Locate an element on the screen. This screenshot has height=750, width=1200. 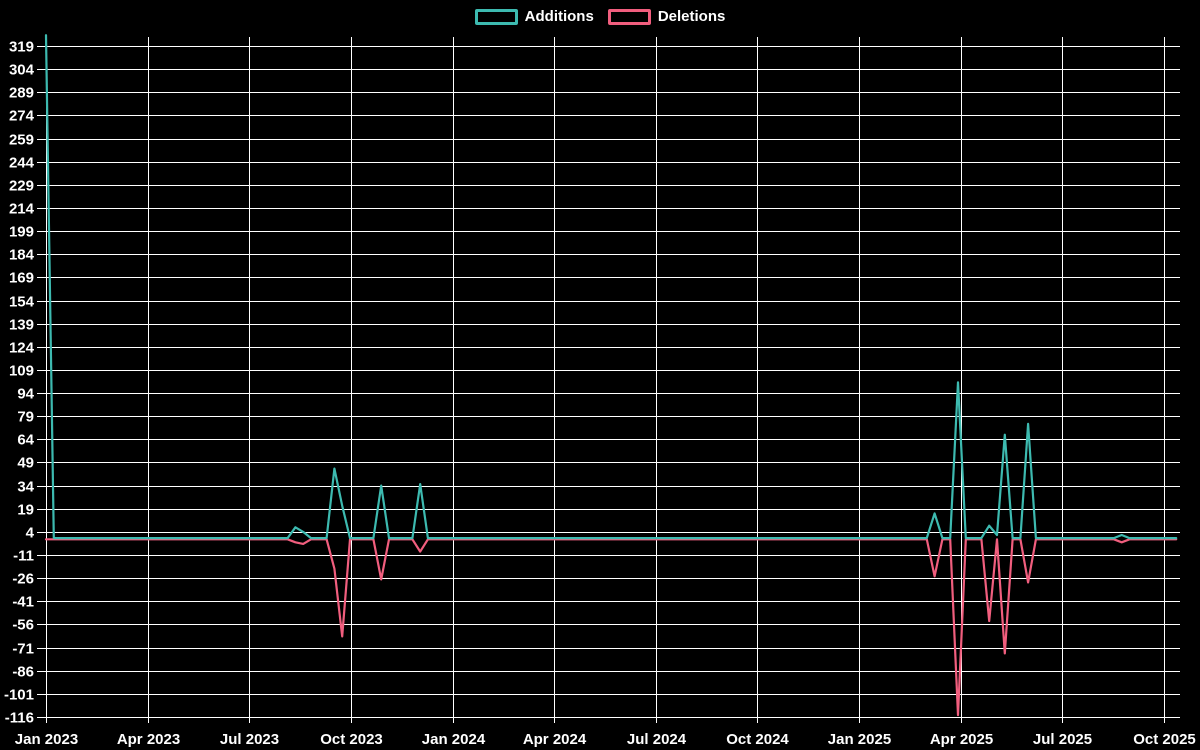
legend-item-deletions: Deletions is located at coordinates (666, 16).